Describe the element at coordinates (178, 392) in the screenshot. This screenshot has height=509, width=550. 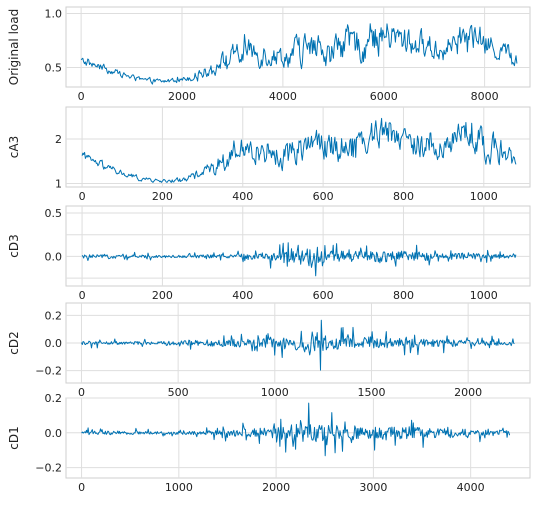
I see `x-tick-label: 500` at that location.